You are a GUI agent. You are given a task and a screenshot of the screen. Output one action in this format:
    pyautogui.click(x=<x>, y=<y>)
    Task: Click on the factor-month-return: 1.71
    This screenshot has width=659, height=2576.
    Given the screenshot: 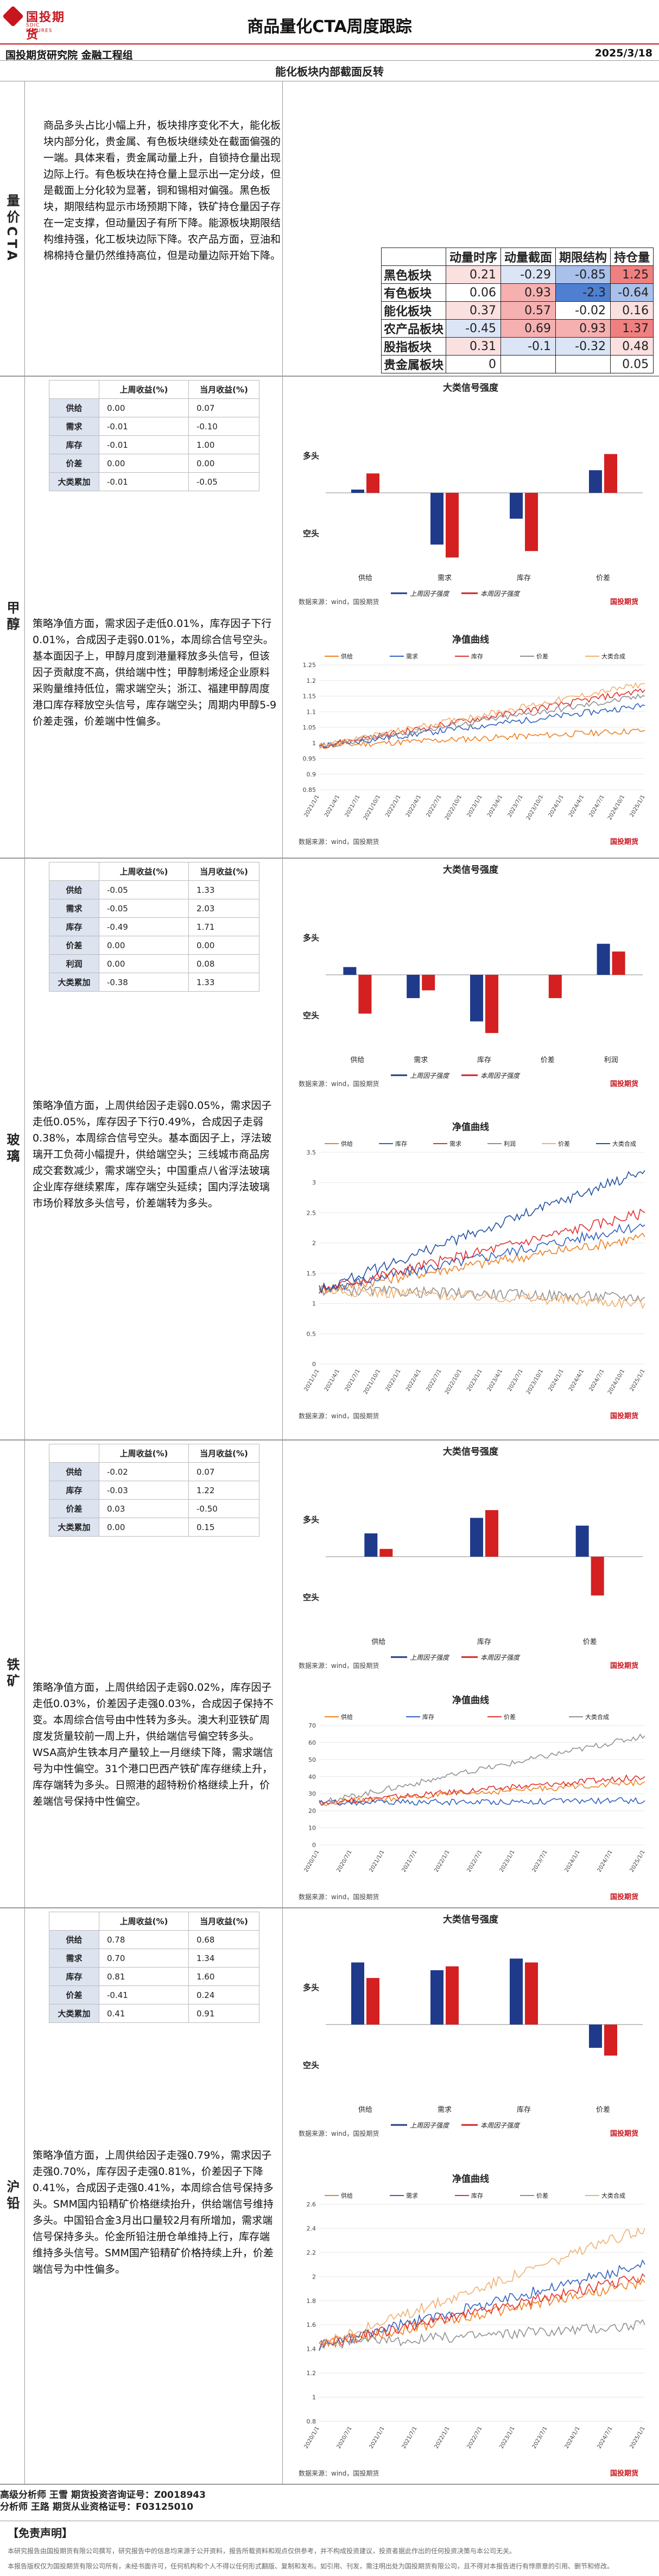 What is the action you would take?
    pyautogui.click(x=224, y=926)
    